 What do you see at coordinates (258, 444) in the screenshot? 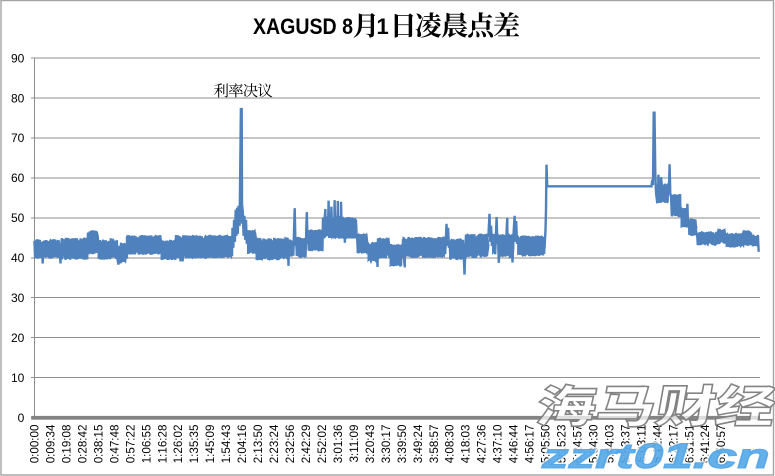
I see `svg-text: 2:13:50` at bounding box center [258, 444].